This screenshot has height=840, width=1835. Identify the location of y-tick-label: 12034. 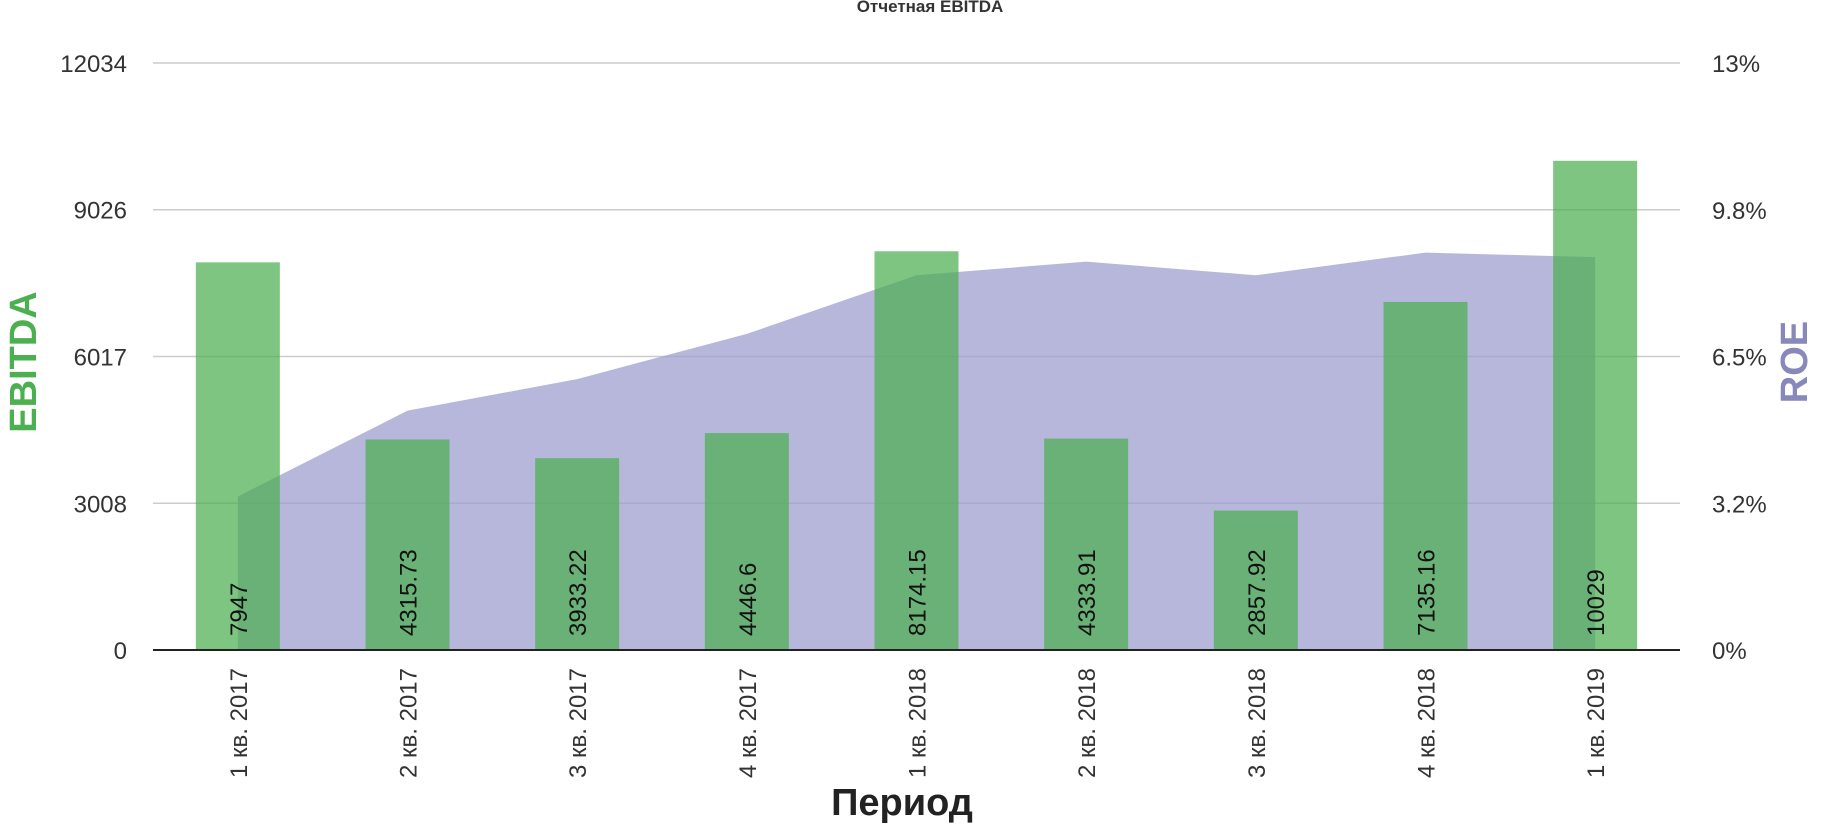
(93, 64).